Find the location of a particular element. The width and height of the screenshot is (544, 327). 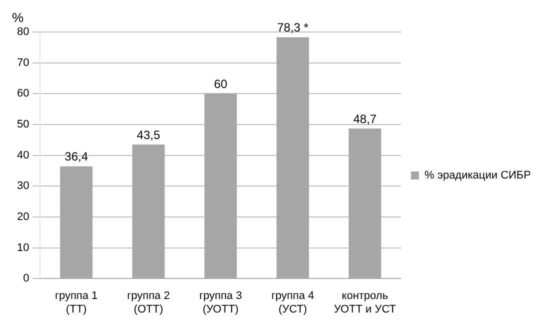

y-tick-label: 80 is located at coordinates (23, 32).